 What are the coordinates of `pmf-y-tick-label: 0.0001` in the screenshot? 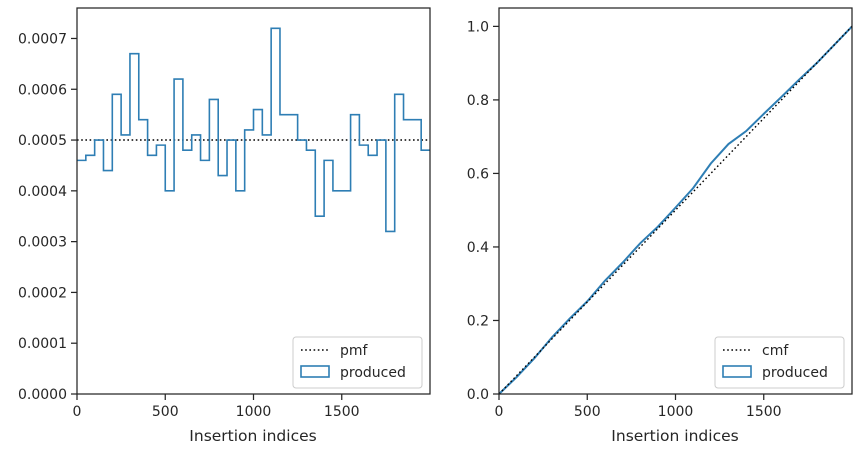 It's located at (42, 344).